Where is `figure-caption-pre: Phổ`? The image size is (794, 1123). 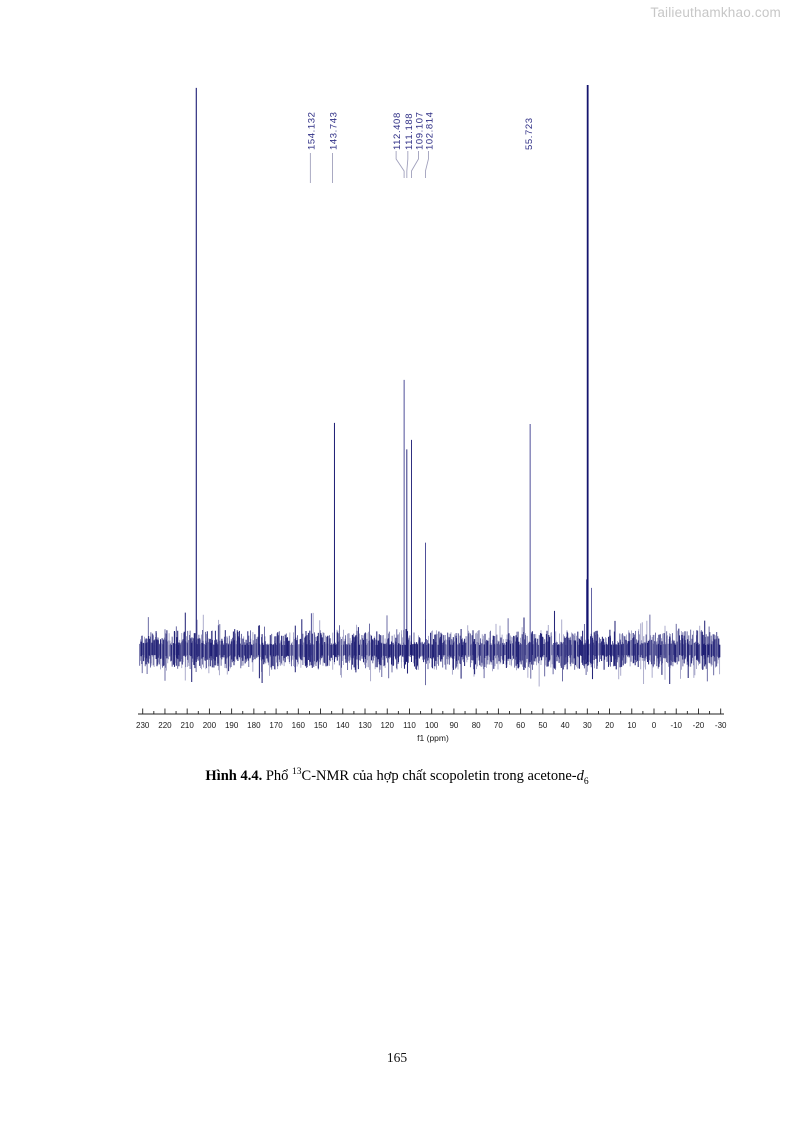
figure-caption-pre: Phổ is located at coordinates (277, 776).